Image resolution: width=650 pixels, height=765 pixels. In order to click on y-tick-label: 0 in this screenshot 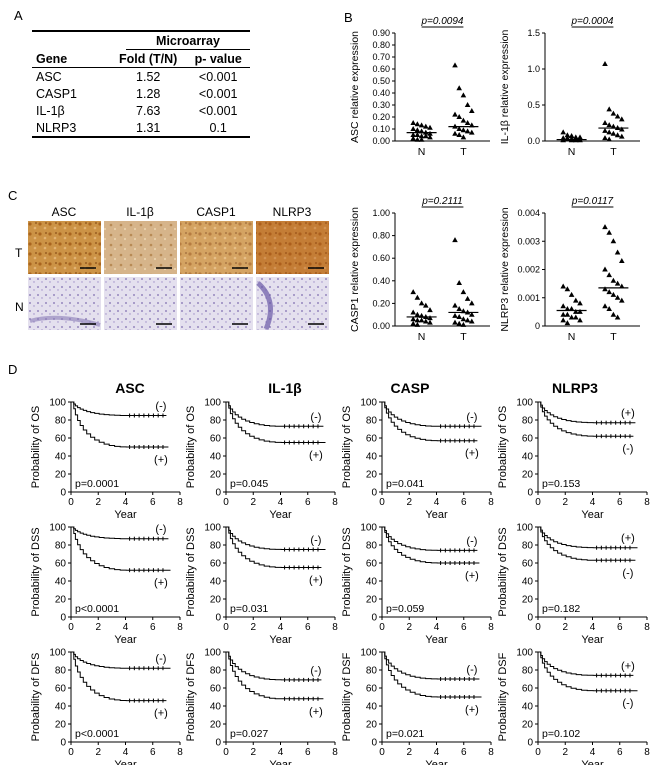, I will do `click(530, 493)`.